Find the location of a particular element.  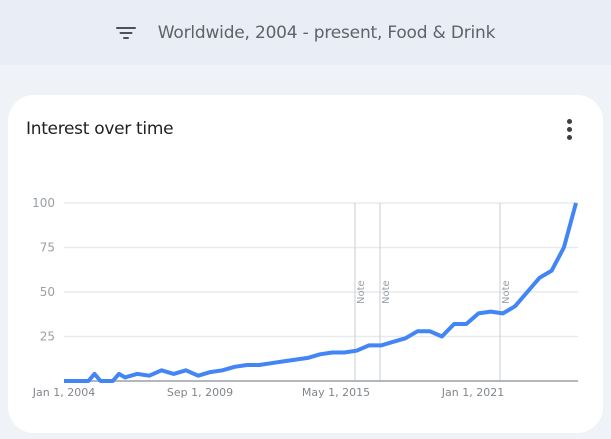

y-tick-label: 25 is located at coordinates (47, 337).